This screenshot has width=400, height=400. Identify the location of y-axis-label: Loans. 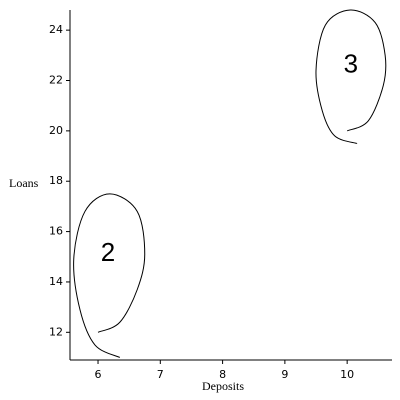
(24, 183).